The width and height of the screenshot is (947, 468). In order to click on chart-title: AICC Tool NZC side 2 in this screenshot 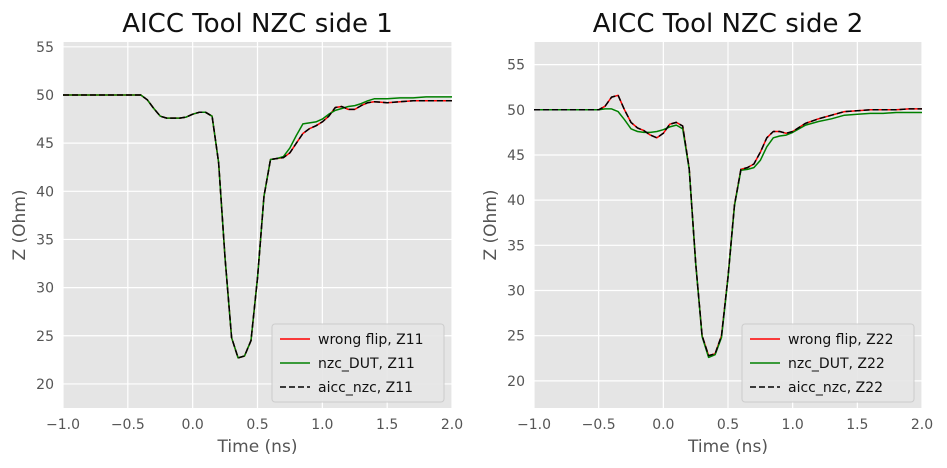, I will do `click(728, 24)`.